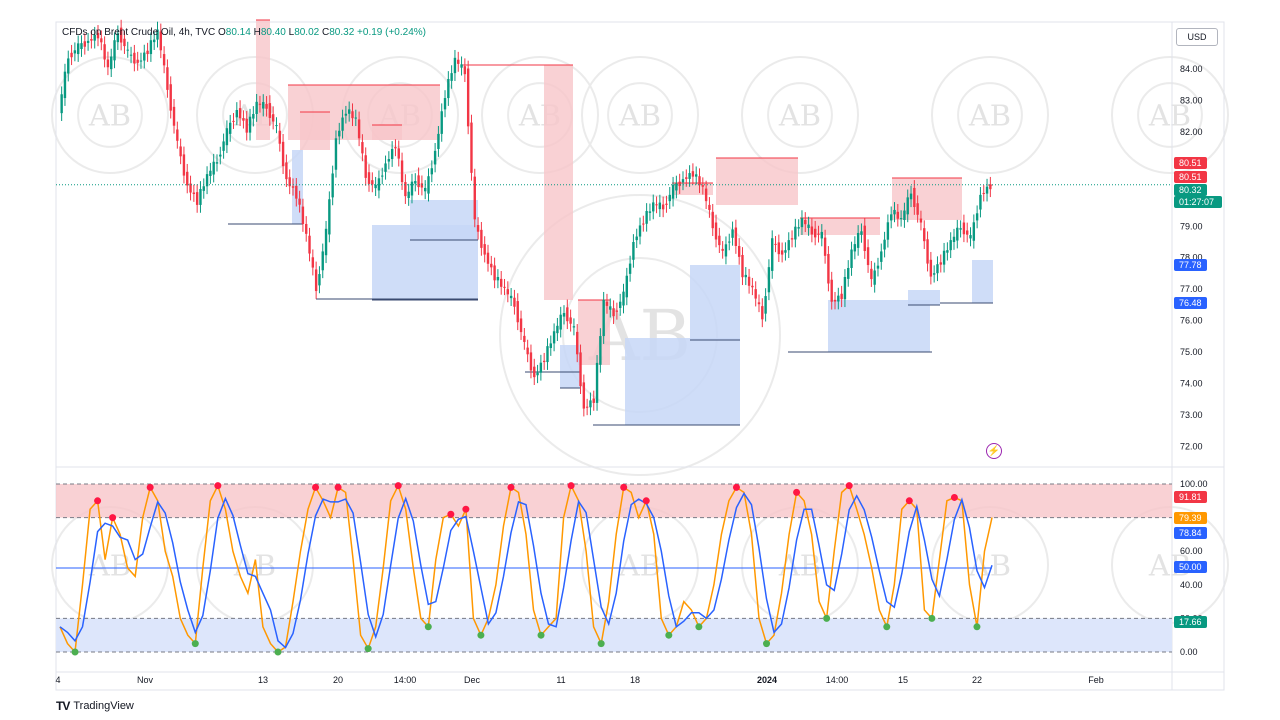 This screenshot has height=720, width=1280. Describe the element at coordinates (1190, 518) in the screenshot. I see `stoch-value-tag: 79.39` at that location.